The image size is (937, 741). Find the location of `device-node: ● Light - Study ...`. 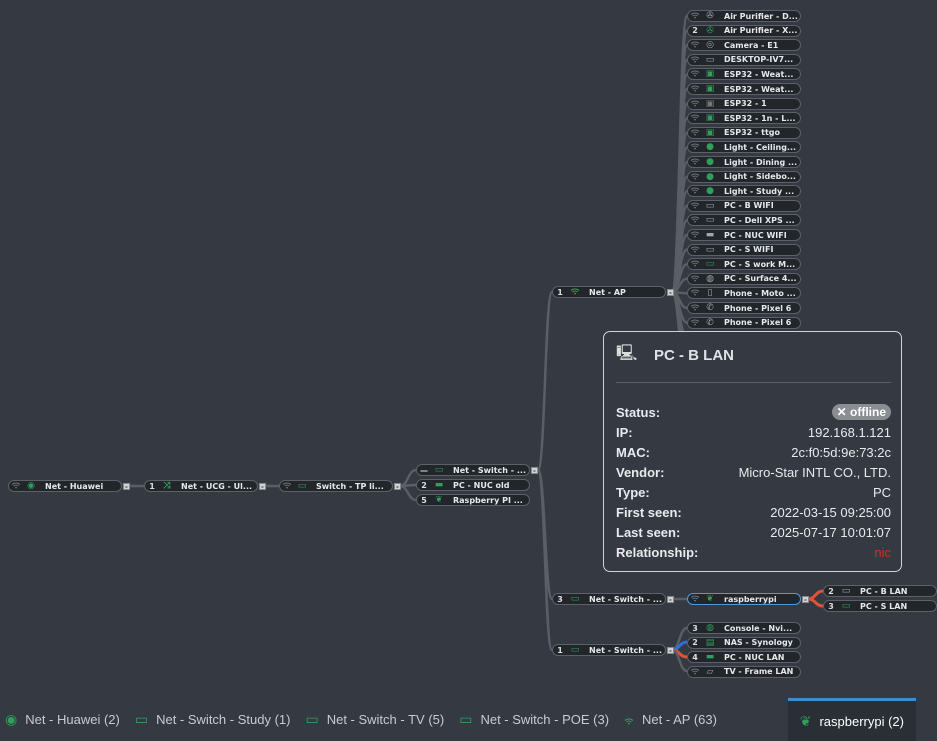

device-node: ● Light - Study ... is located at coordinates (744, 191).